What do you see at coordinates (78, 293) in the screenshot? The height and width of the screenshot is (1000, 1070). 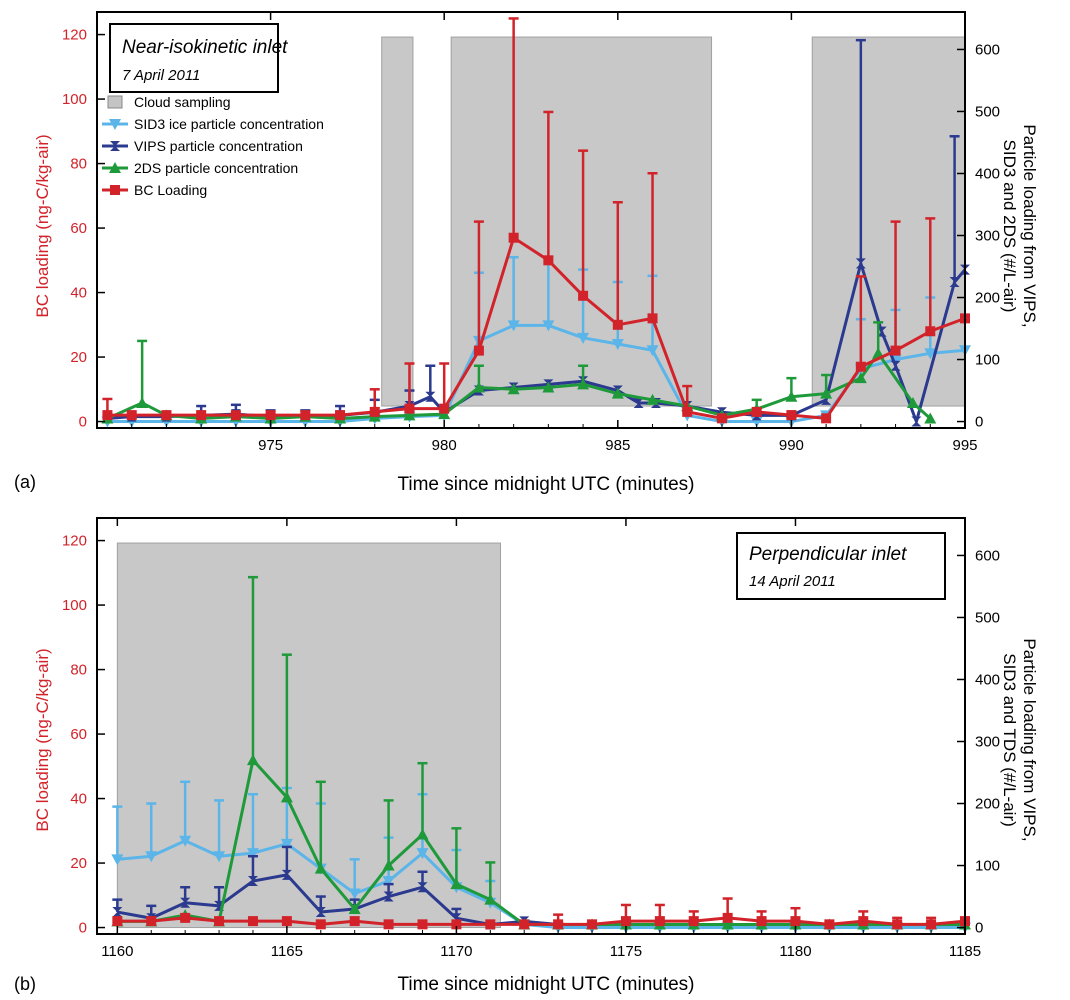 I see `panel-a-left-tick-label-40: 40` at bounding box center [78, 293].